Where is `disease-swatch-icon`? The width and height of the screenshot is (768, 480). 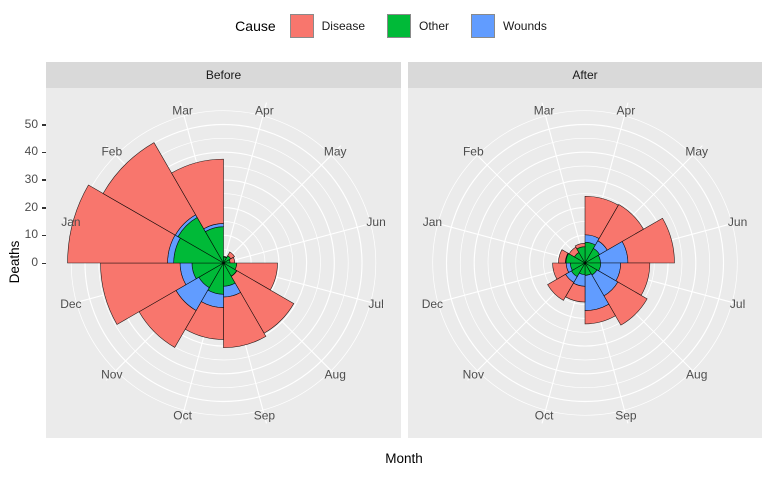
disease-swatch-icon is located at coordinates (301, 26).